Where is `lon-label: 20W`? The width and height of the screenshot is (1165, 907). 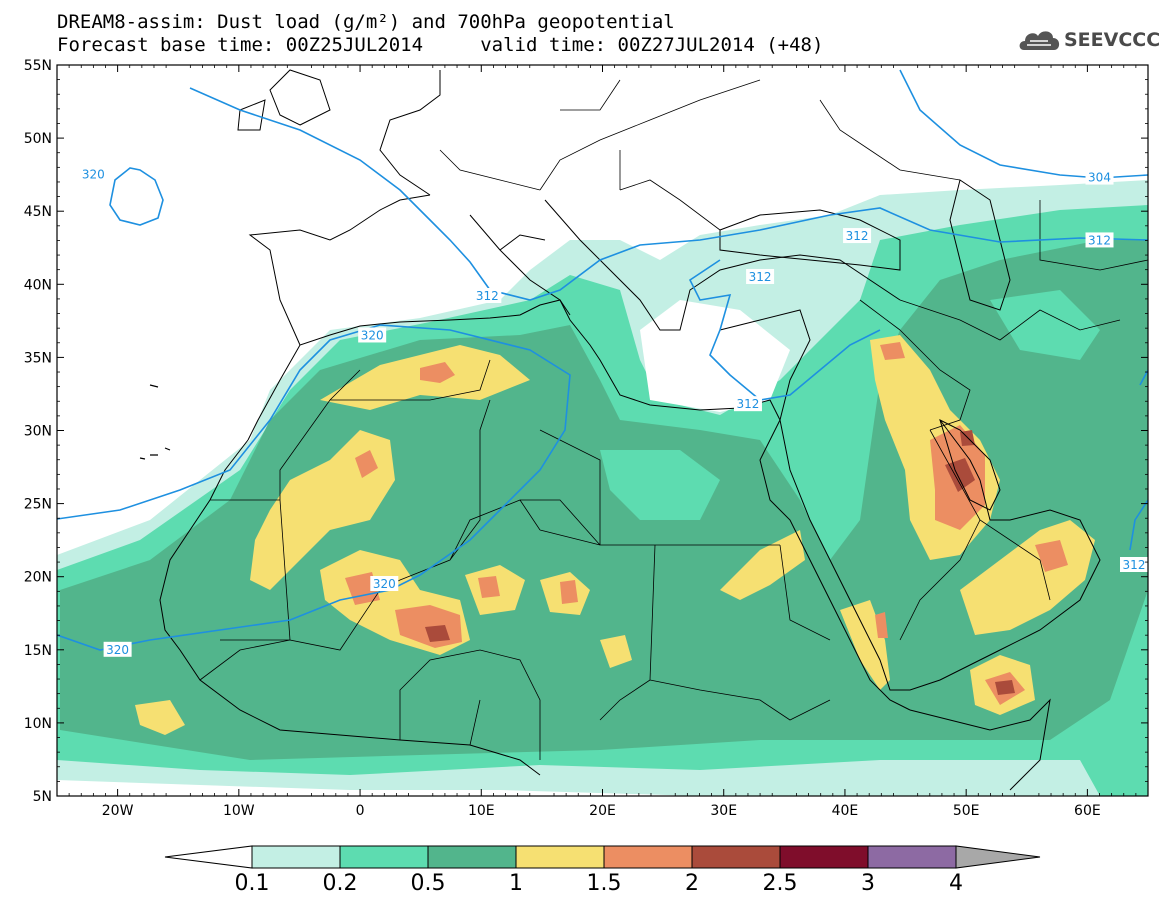
lon-label: 20W is located at coordinates (118, 811).